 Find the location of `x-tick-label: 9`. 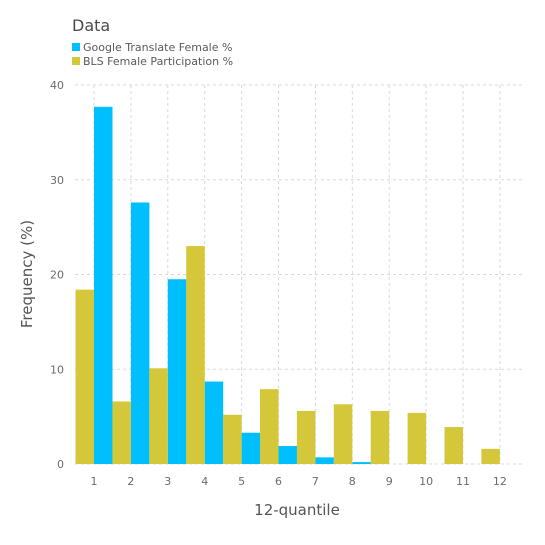

x-tick-label: 9 is located at coordinates (389, 481).